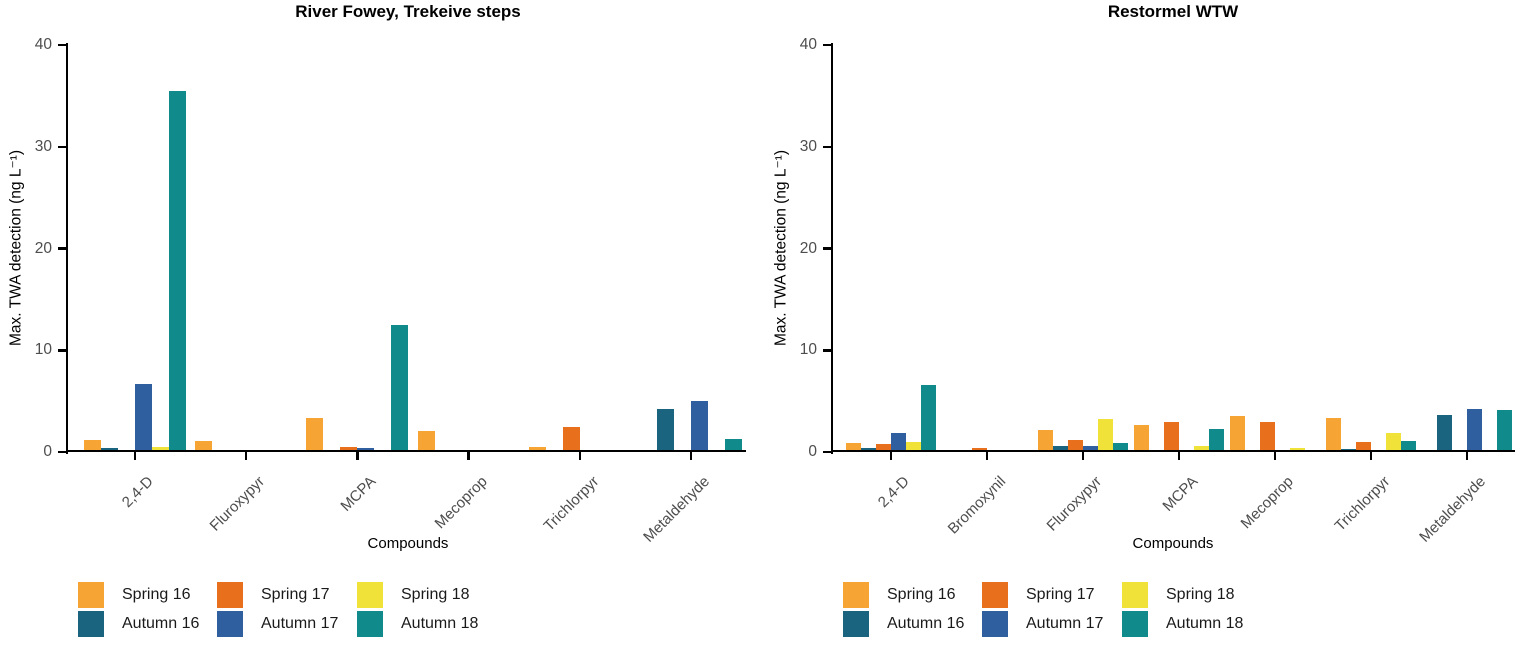  What do you see at coordinates (977, 505) in the screenshot?
I see `x-category-label: Bromoxynil` at bounding box center [977, 505].